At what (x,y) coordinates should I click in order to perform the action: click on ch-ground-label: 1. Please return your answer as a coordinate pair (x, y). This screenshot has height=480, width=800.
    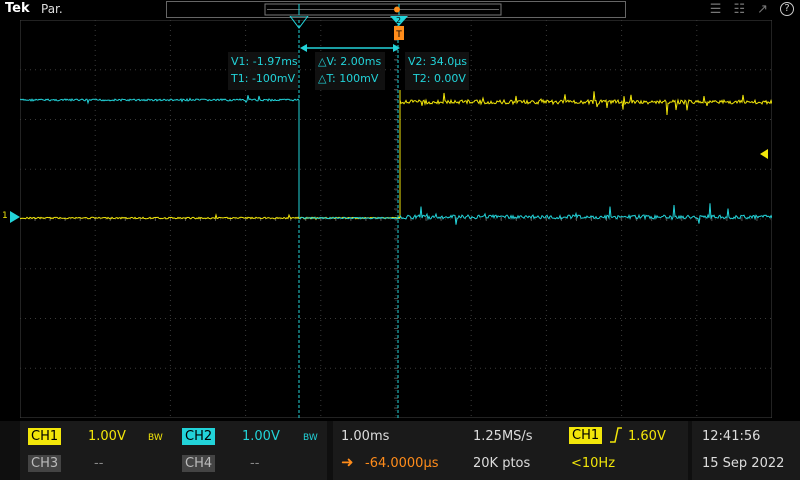
    Looking at the image, I should click on (5, 216).